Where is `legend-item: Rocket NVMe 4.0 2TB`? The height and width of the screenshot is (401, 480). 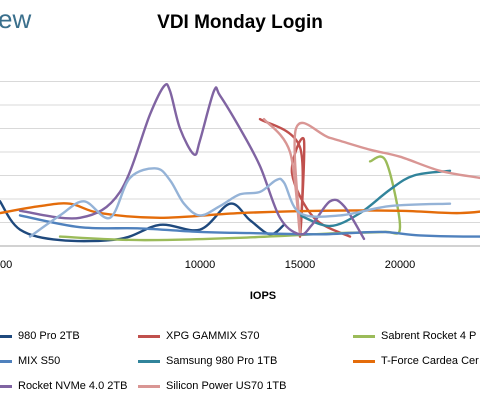
legend-item: Rocket NVMe 4.0 2TB is located at coordinates (63, 386).